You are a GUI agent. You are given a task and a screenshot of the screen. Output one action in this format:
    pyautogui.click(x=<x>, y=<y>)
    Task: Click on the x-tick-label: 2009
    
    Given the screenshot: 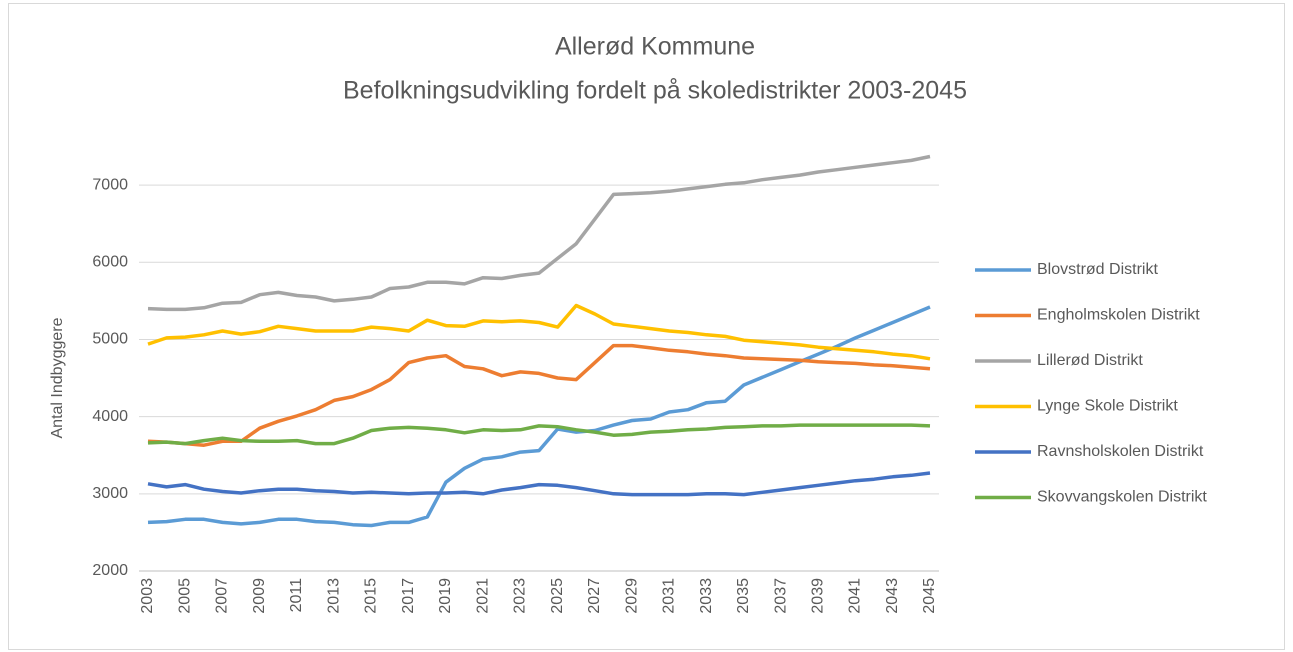 What is the action you would take?
    pyautogui.click(x=259, y=596)
    